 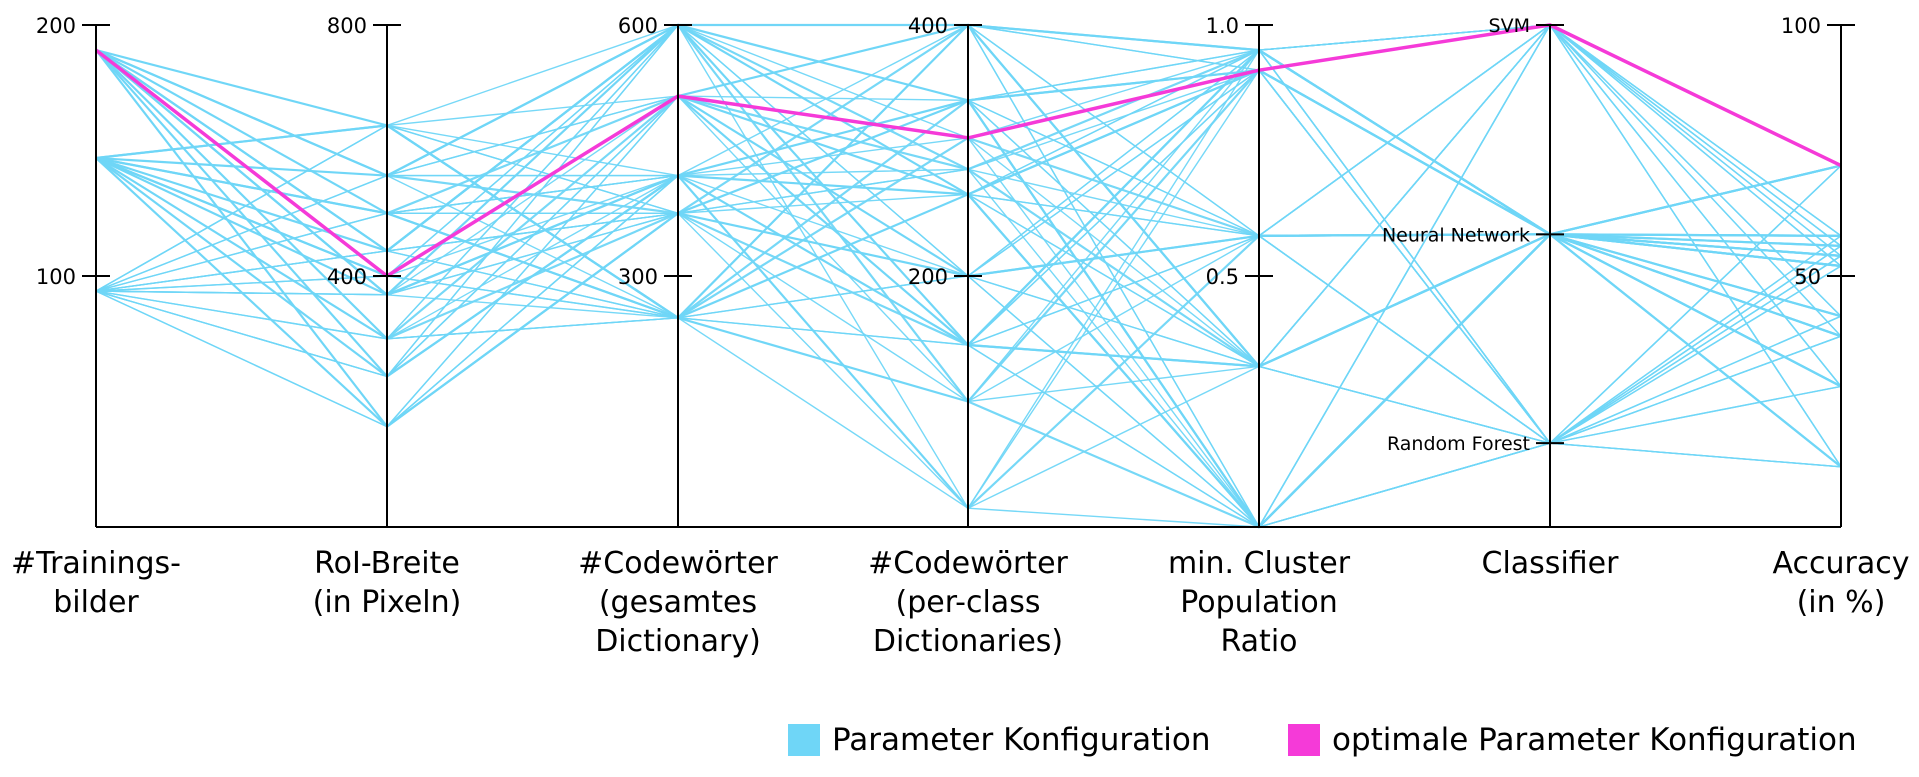 I want to click on axis-title: Ratio, so click(x=1258, y=641).